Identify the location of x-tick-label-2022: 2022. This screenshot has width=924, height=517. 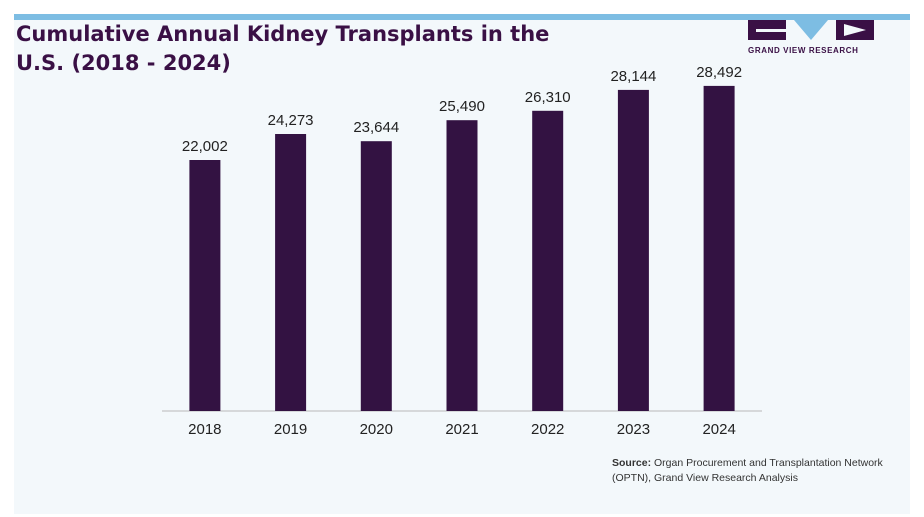
(547, 429).